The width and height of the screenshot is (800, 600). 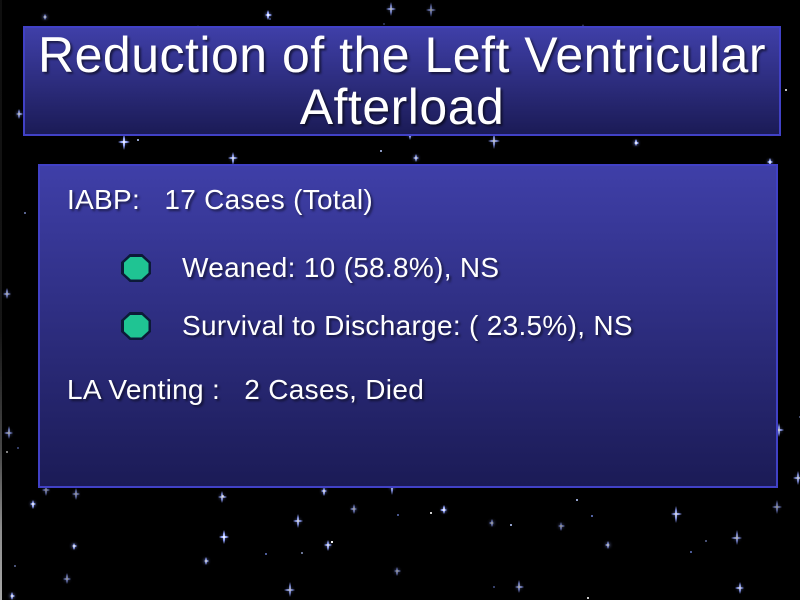 I want to click on line-text: LA Venting : 2 Cases, Died, so click(x=246, y=389).